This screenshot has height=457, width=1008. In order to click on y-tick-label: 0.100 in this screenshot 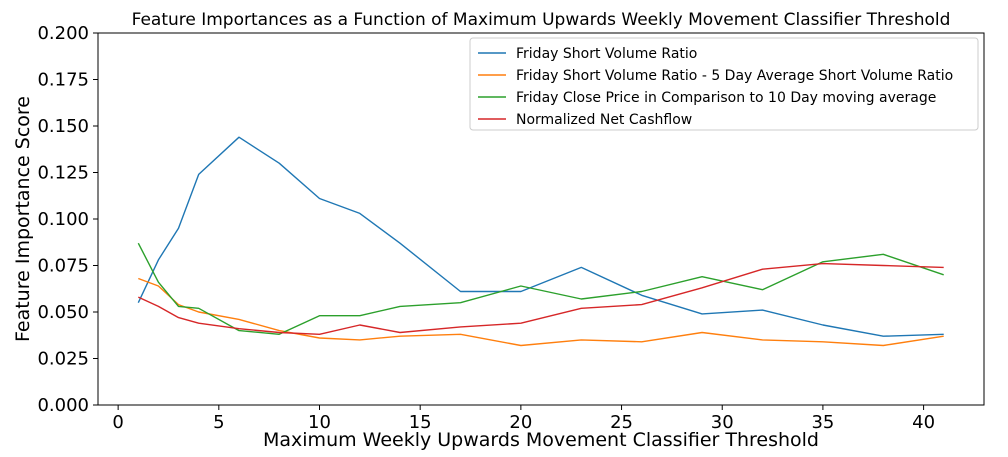, I will do `click(63, 219)`.